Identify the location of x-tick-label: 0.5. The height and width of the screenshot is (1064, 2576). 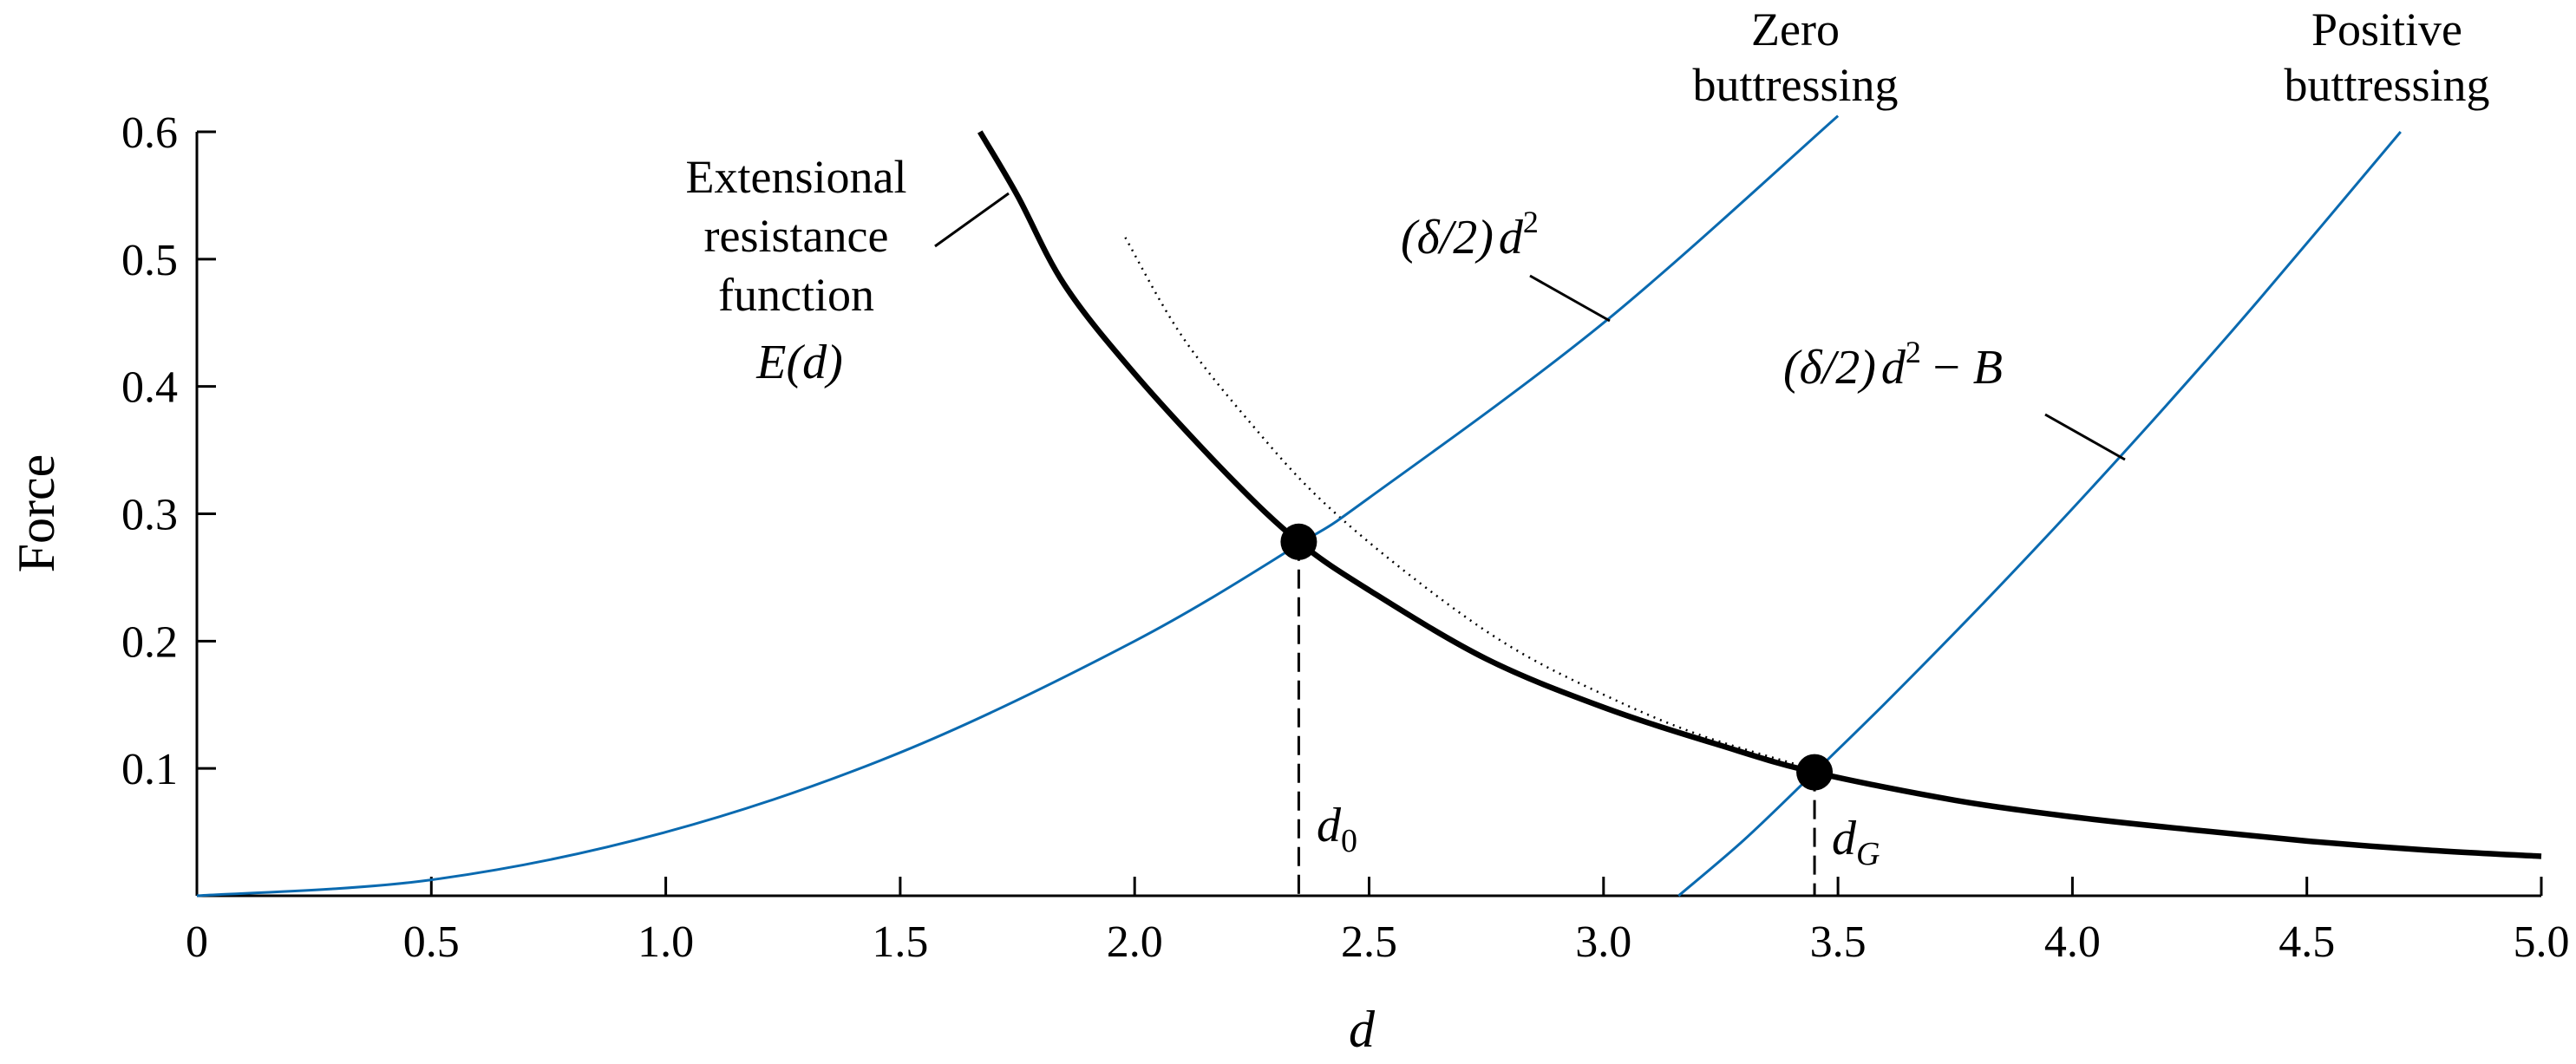
(431, 942).